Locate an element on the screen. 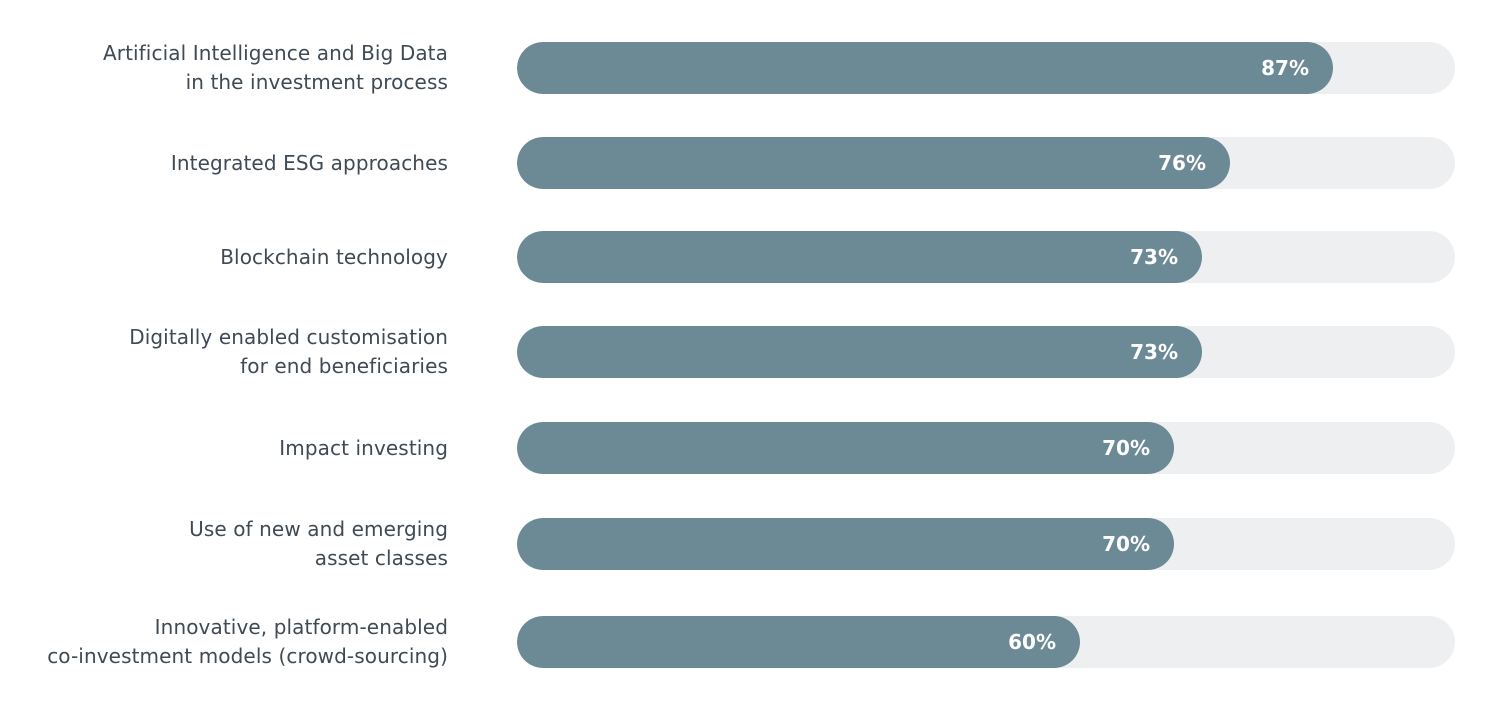 The height and width of the screenshot is (720, 1502). category-label: Integrated ESG approaches is located at coordinates (228, 163).